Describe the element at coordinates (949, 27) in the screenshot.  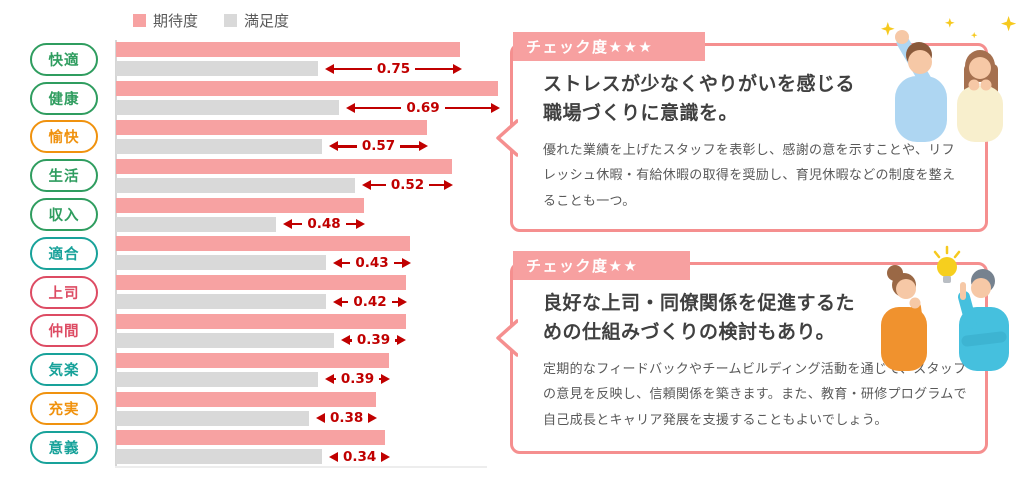
I see `sparkle-icon` at that location.